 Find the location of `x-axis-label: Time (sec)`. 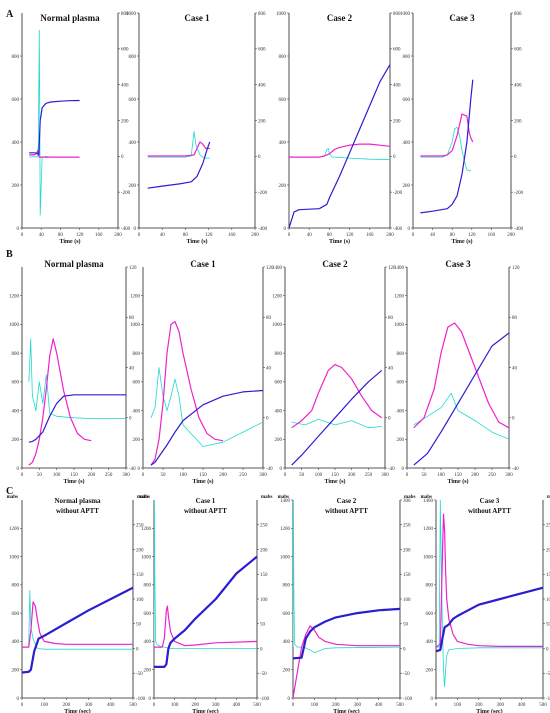

x-axis-label: Time (sec) is located at coordinates (489, 710).